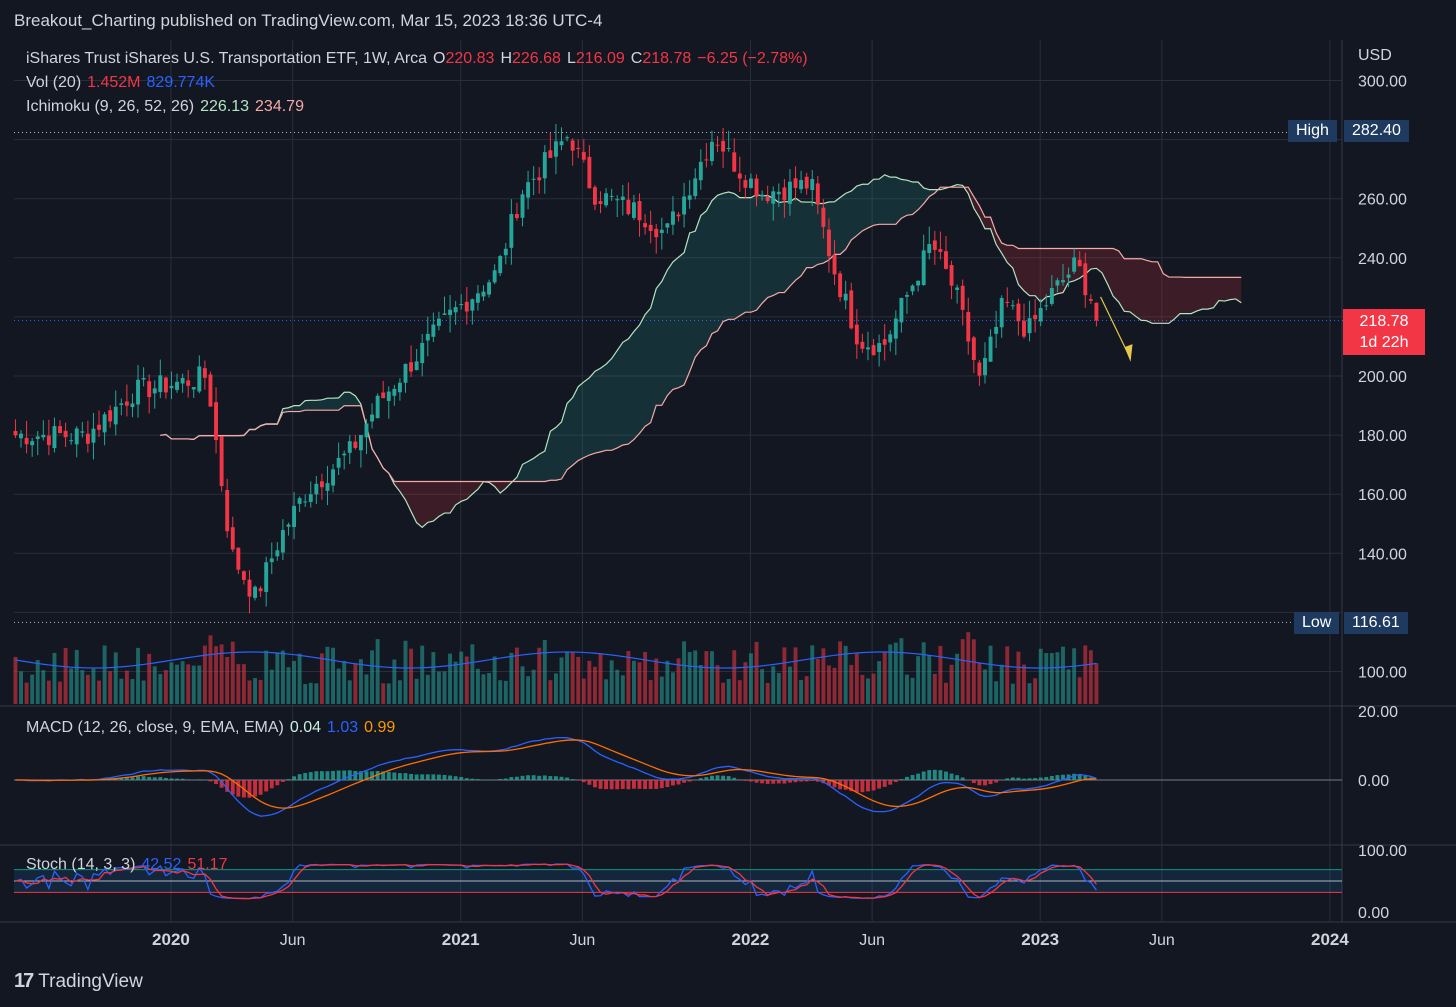  What do you see at coordinates (872, 940) in the screenshot?
I see `time-tick-label: Jun` at bounding box center [872, 940].